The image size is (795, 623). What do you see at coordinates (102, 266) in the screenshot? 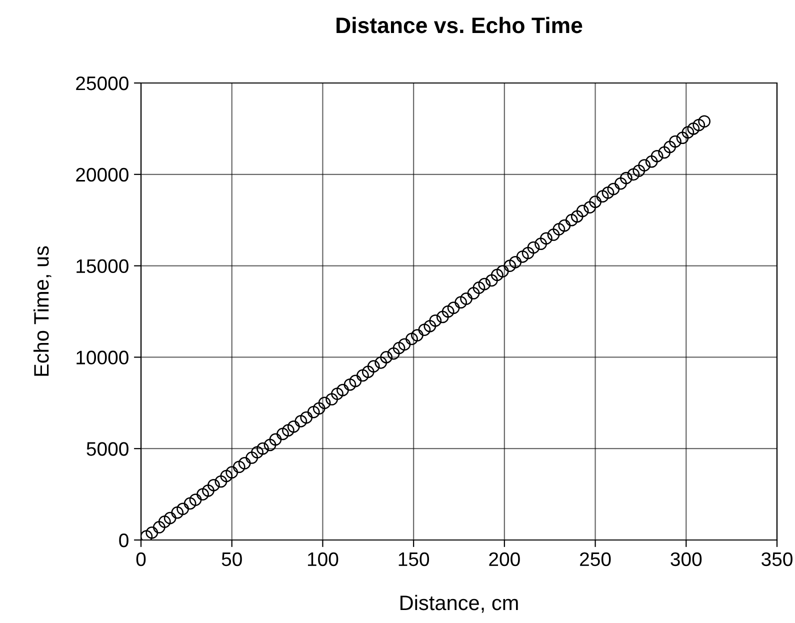
I see `y-tick-label: 15000` at bounding box center [102, 266].